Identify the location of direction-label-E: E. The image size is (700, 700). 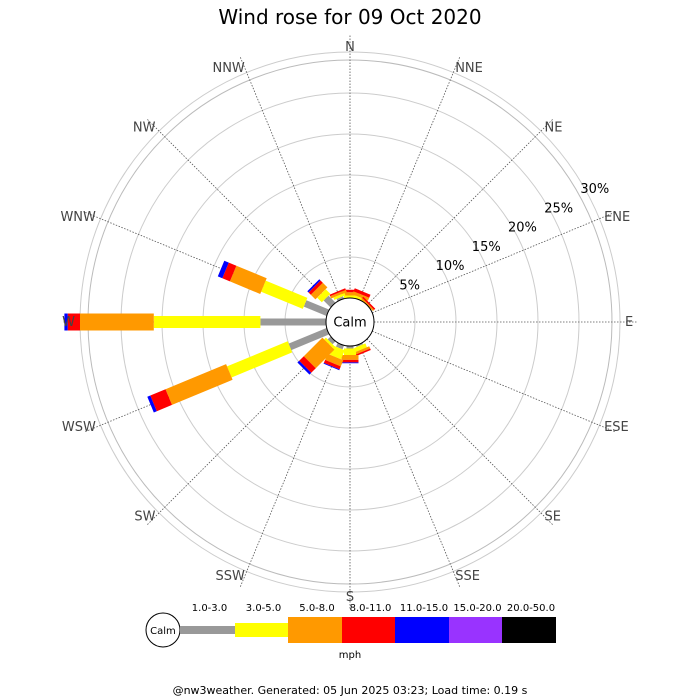
(629, 322).